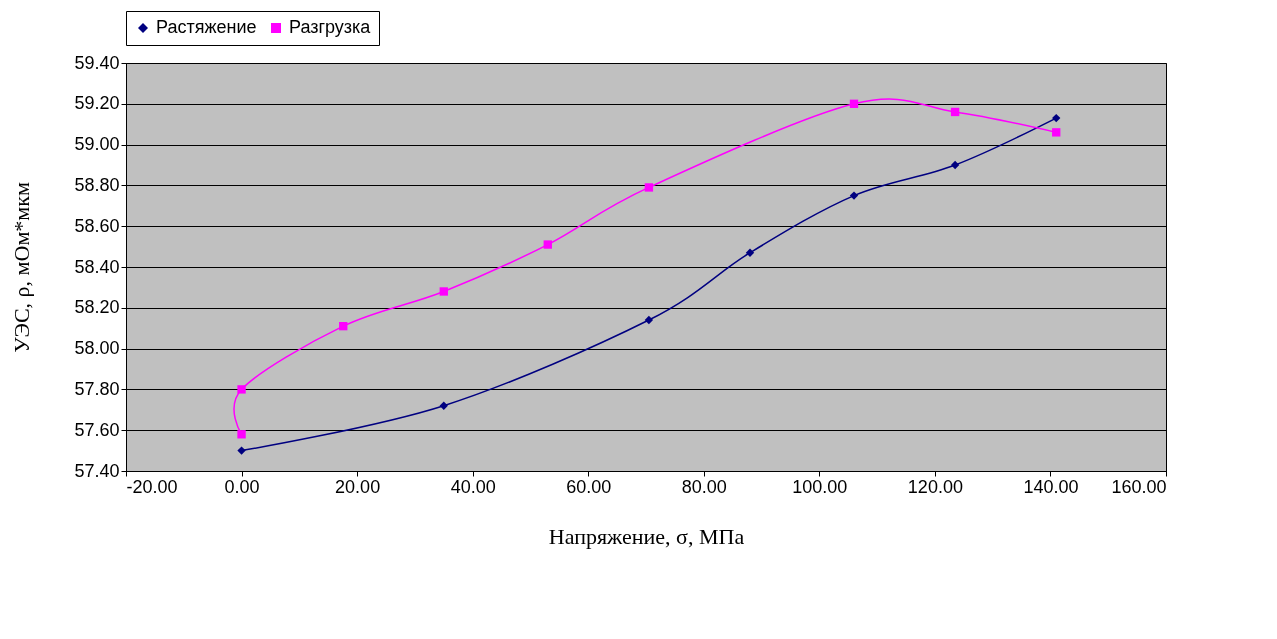 The height and width of the screenshot is (639, 1277). What do you see at coordinates (1051, 486) in the screenshot?
I see `x-tick-label: 140.00` at bounding box center [1051, 486].